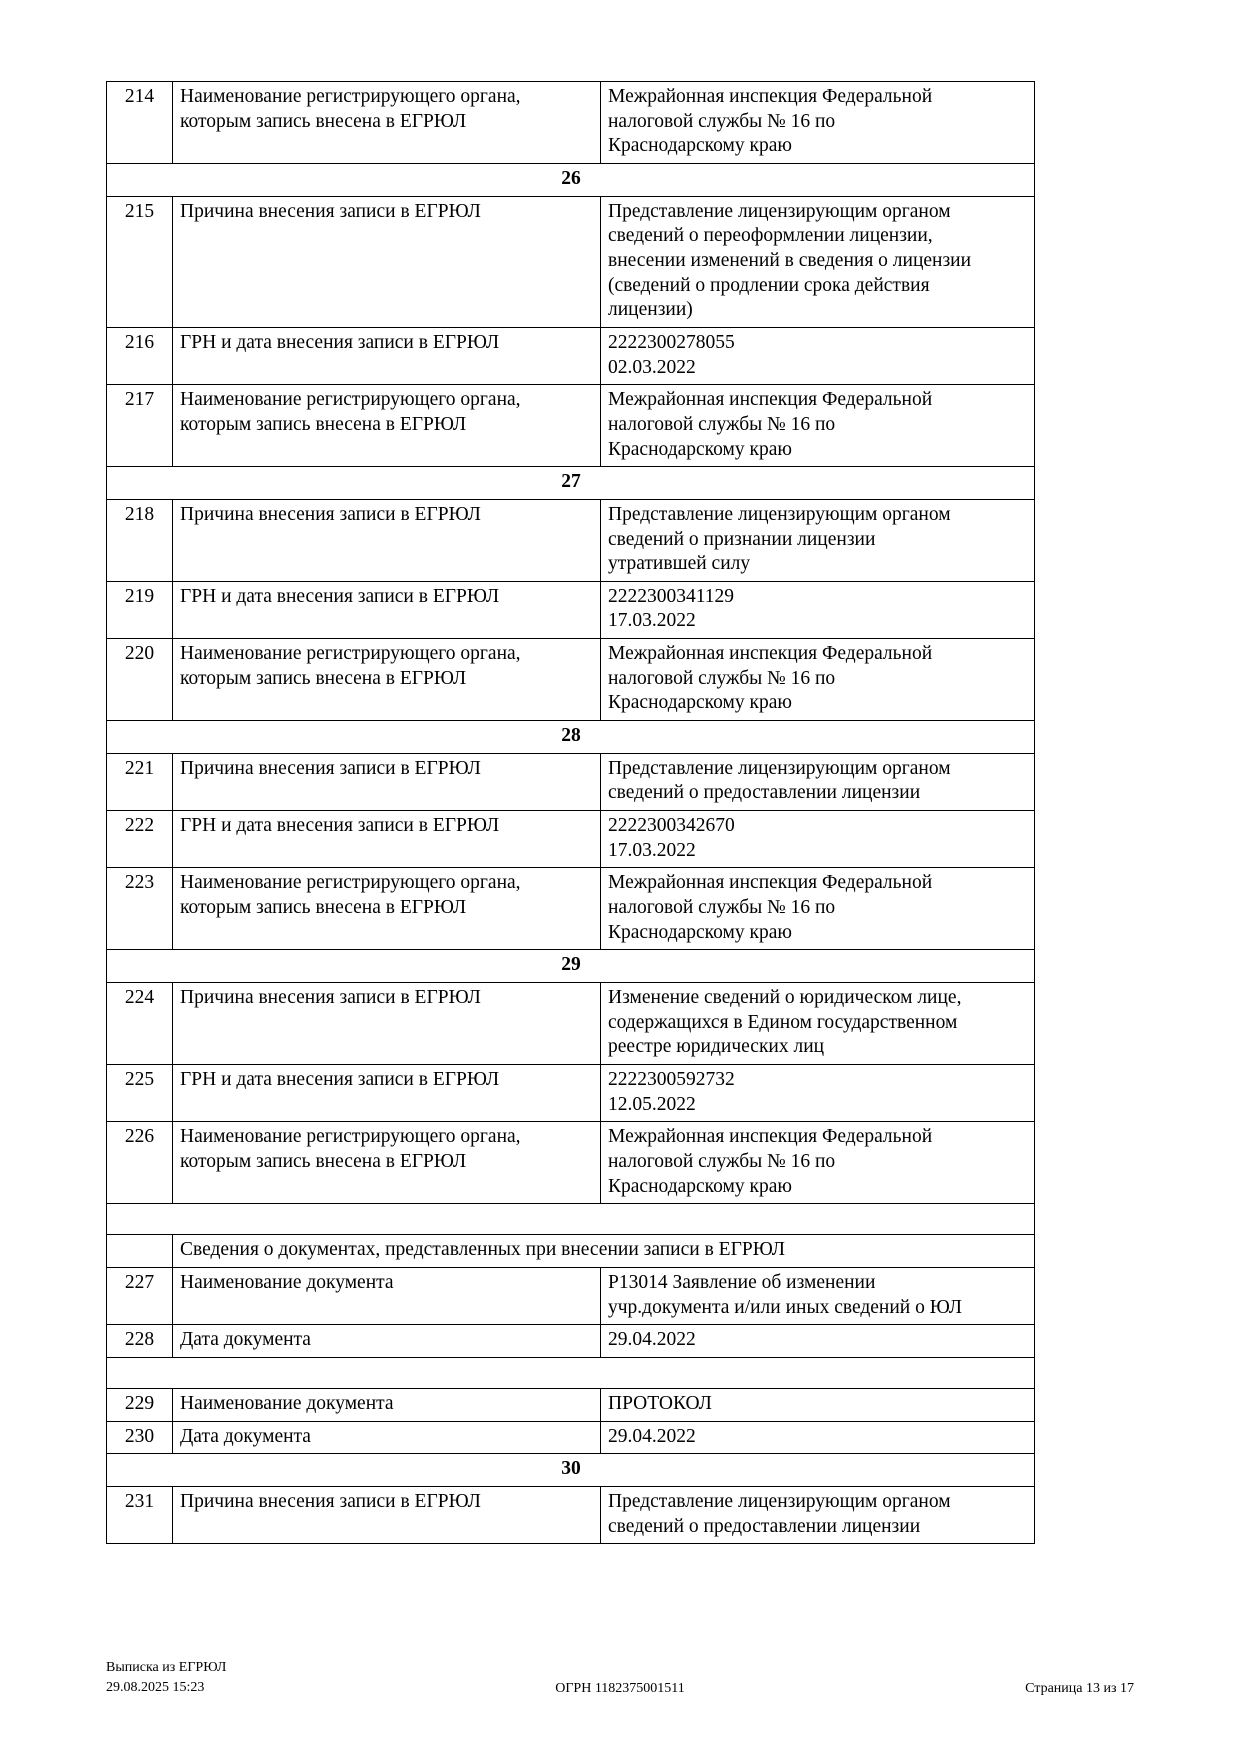  Describe the element at coordinates (817, 1404) in the screenshot. I see `record-field-value: ПРОТОКОЛ` at that location.